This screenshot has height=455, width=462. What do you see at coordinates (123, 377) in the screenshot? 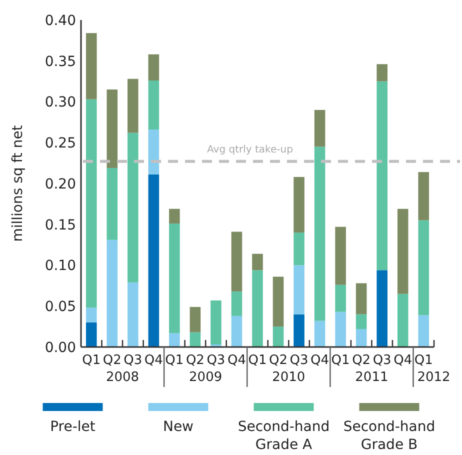
I see `text: 2008` at bounding box center [123, 377].